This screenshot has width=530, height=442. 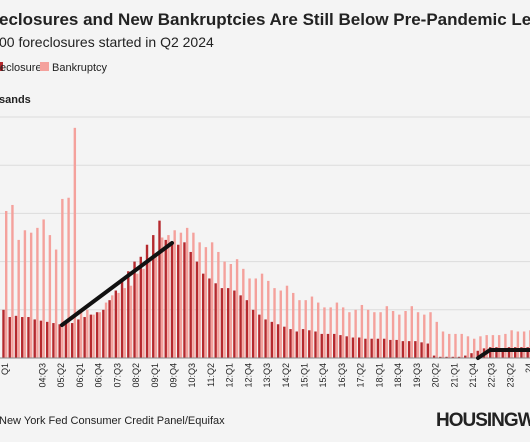 I want to click on x-tick-label: 04:Q3, so click(x=42, y=375).